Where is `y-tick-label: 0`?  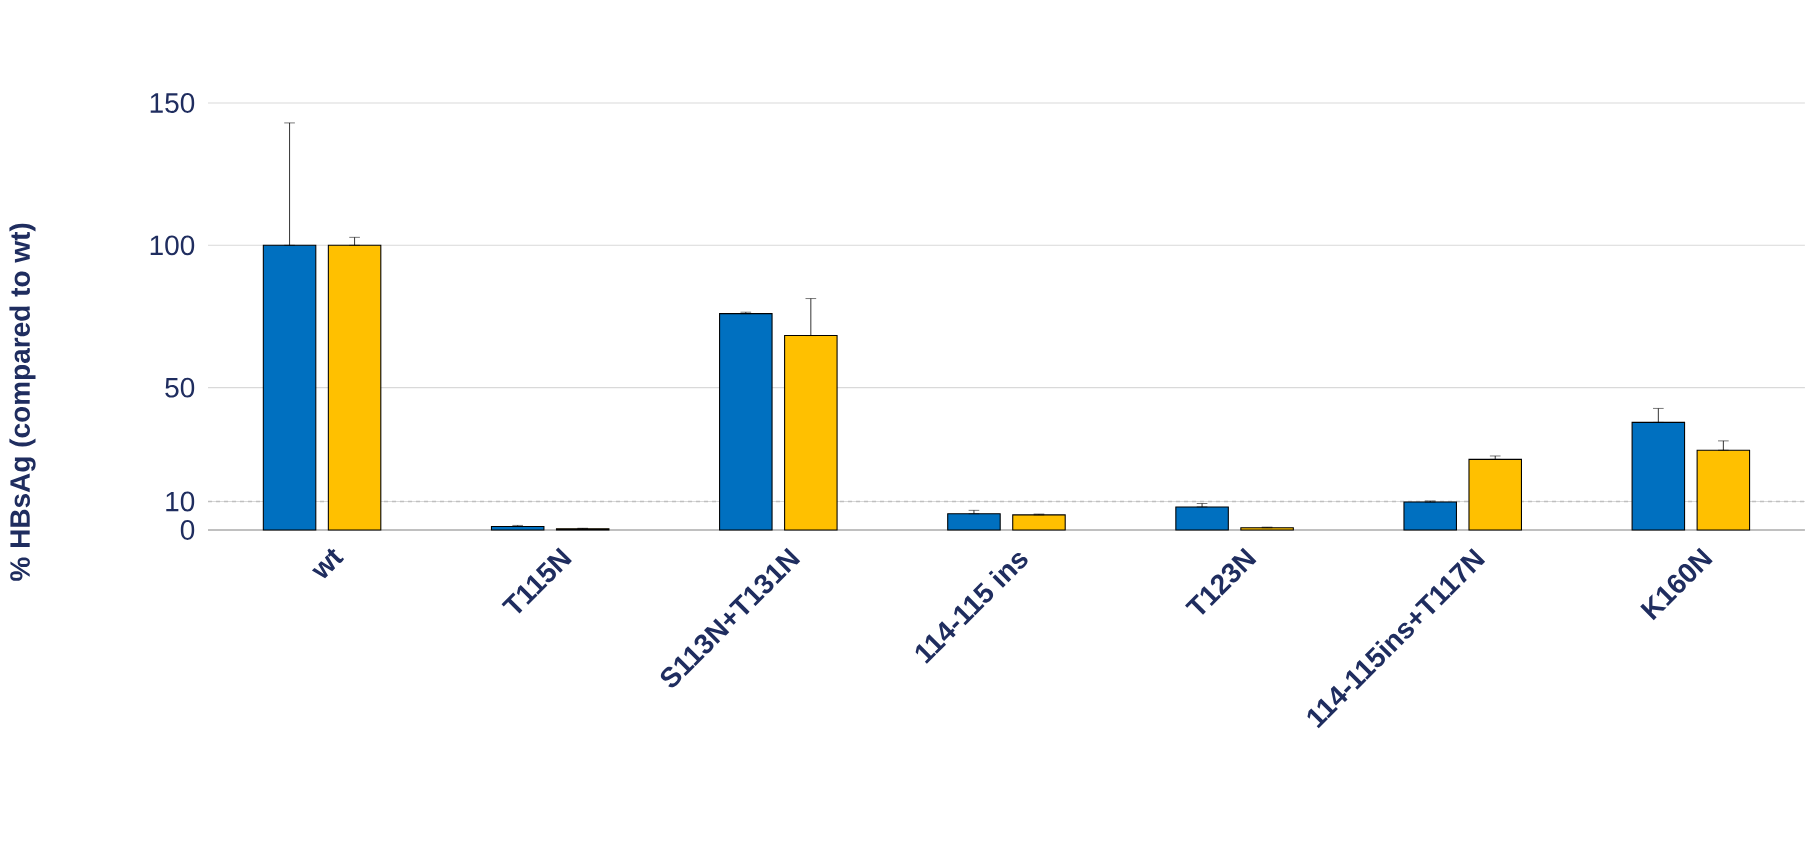
y-tick-label: 0 is located at coordinates (187, 530).